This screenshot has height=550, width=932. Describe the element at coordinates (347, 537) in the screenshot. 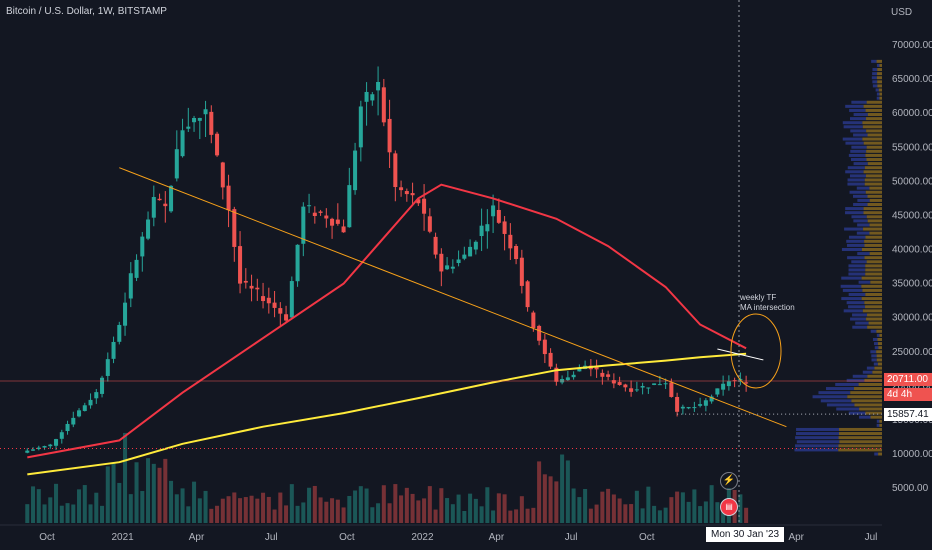

I see `time-tick-label: Oct` at that location.